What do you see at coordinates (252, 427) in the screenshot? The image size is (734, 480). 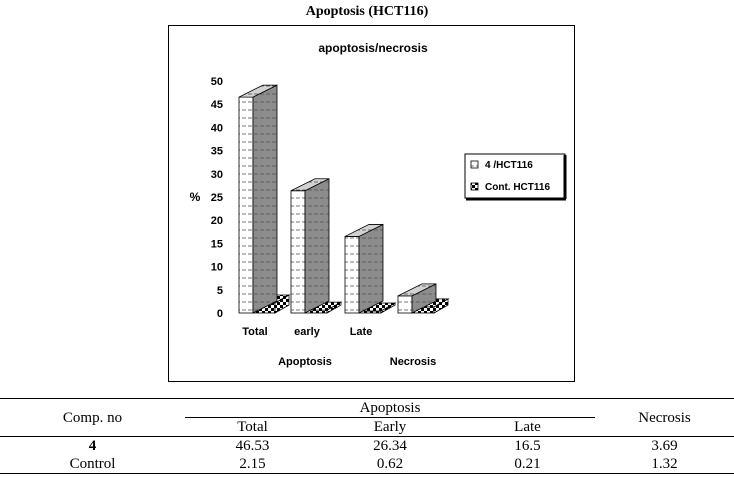 I see `subheader-total: Total` at bounding box center [252, 427].